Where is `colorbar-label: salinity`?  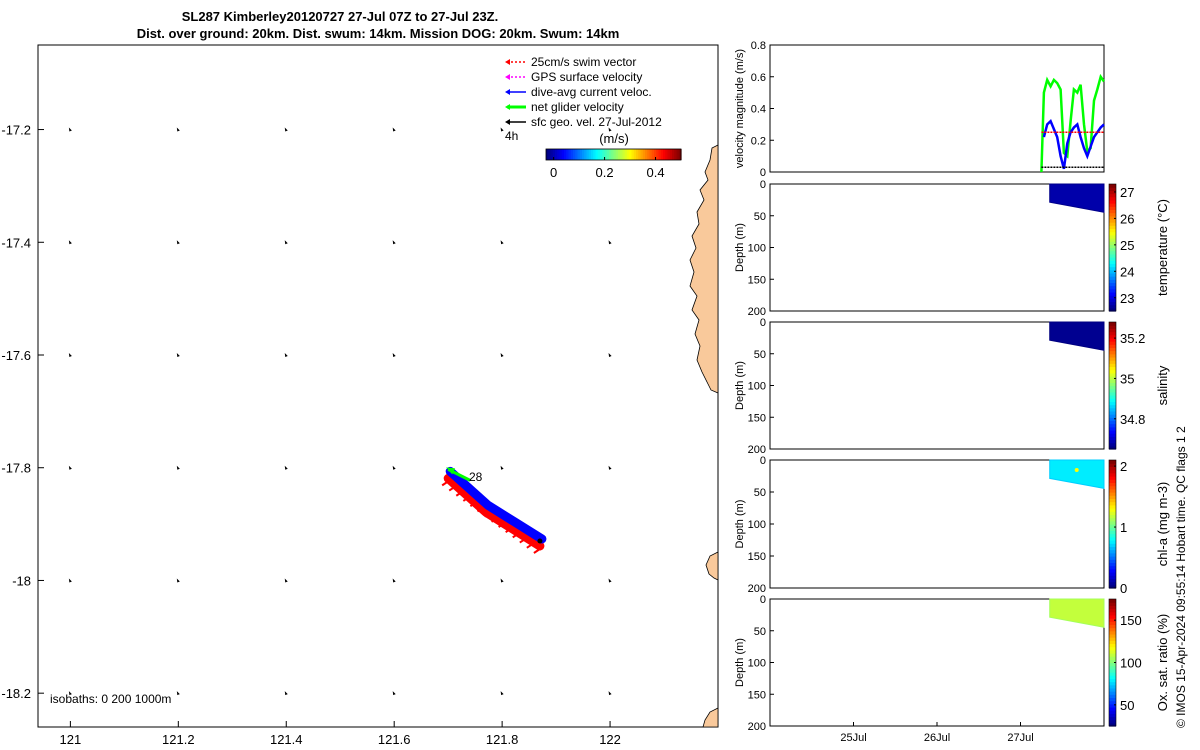
colorbar-label: salinity is located at coordinates (1162, 385).